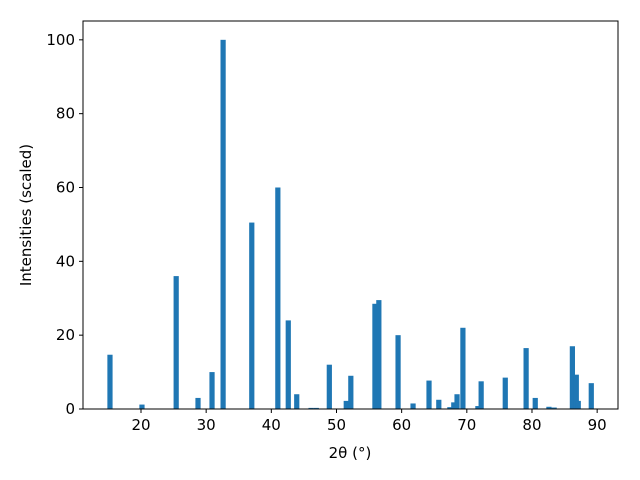  What do you see at coordinates (60, 40) in the screenshot?
I see `y-tick-label: 100` at bounding box center [60, 40].